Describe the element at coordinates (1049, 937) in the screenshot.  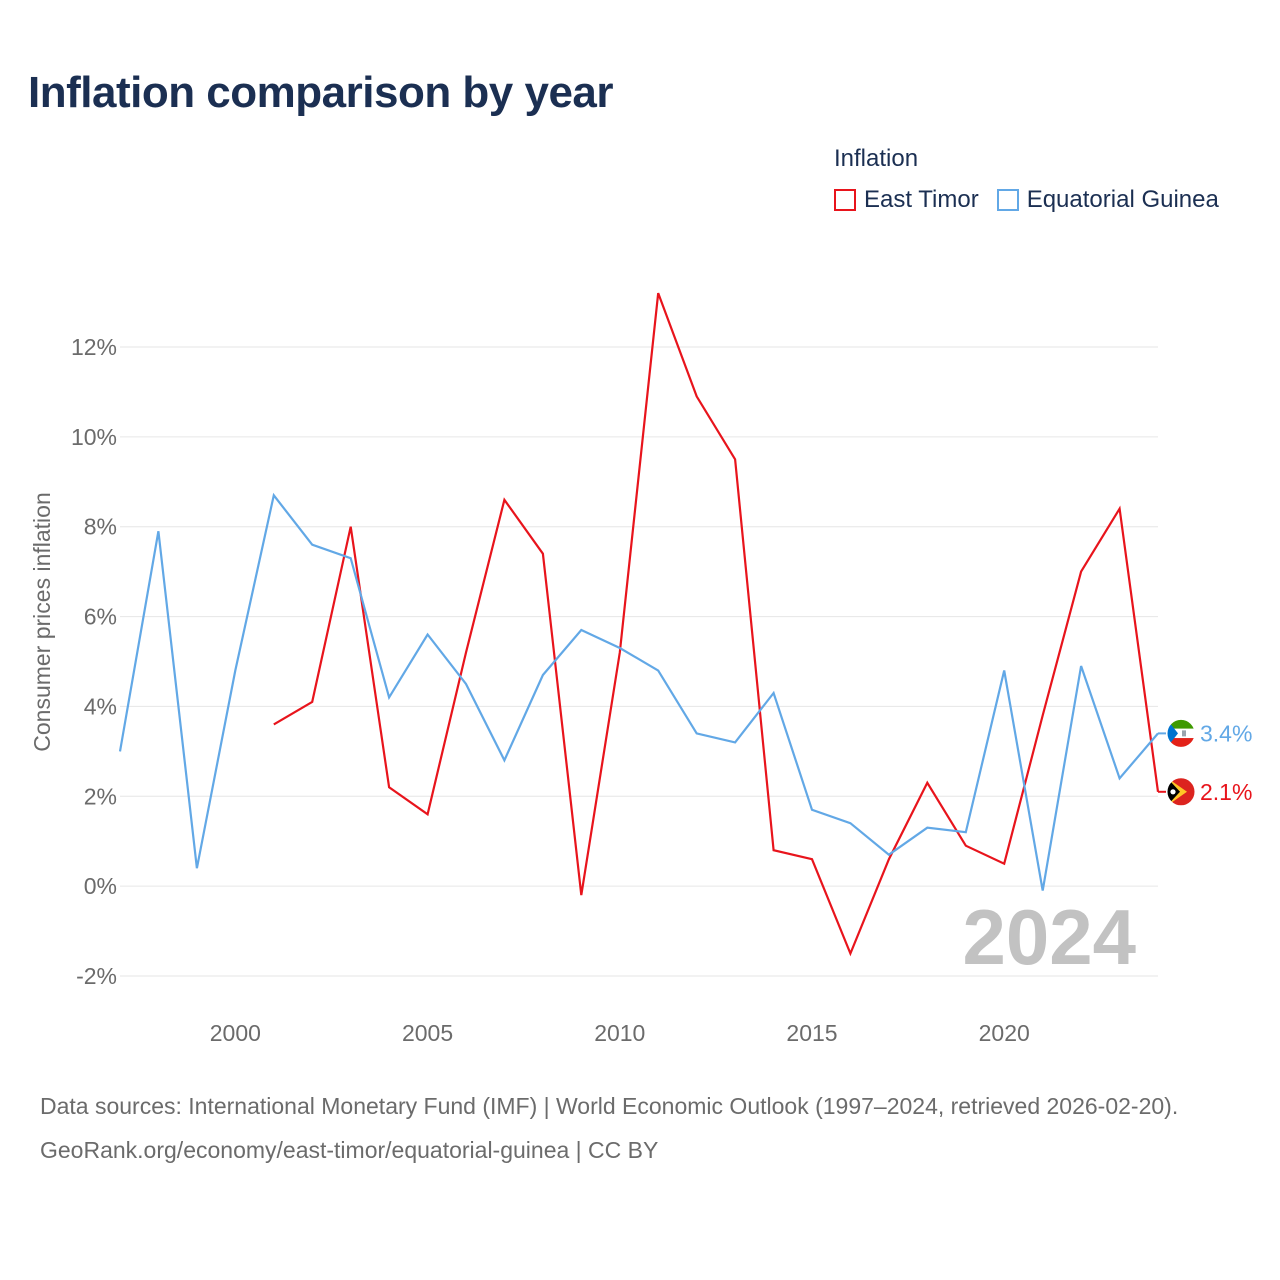
I see `year-watermark: 2024` at that location.